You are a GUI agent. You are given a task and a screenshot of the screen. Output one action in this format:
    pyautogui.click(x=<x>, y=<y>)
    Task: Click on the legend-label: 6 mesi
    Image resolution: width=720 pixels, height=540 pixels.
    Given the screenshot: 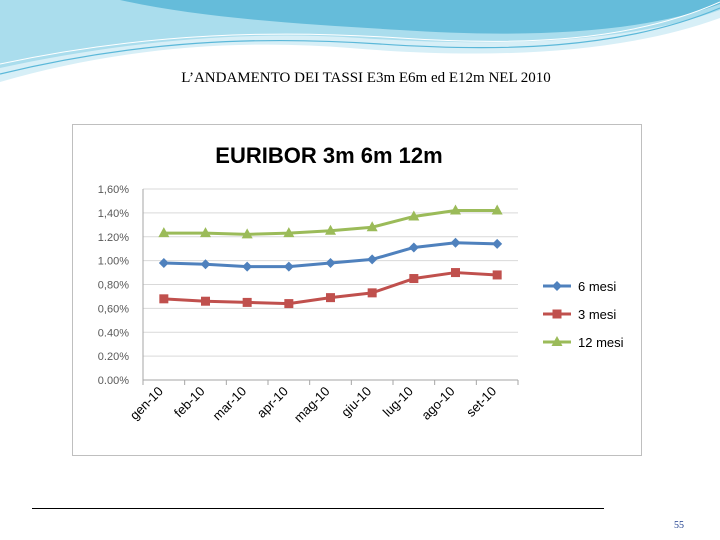 What is the action you would take?
    pyautogui.click(x=597, y=286)
    